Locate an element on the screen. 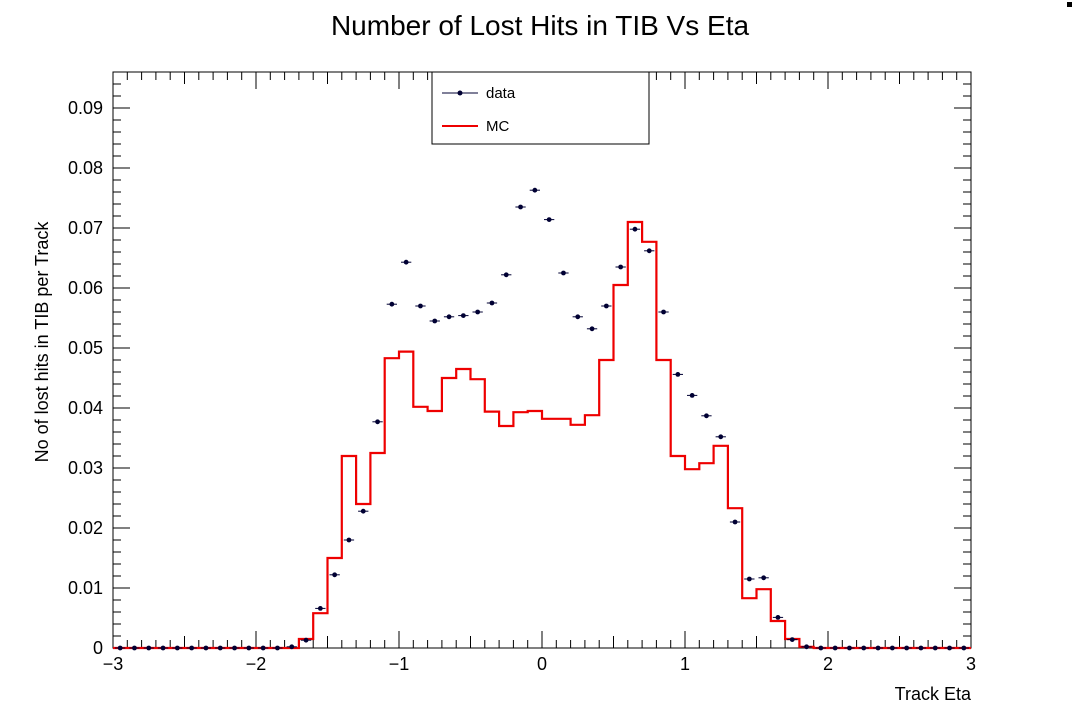 This screenshot has width=1080, height=720. x-tick-label: 0 is located at coordinates (542, 664).